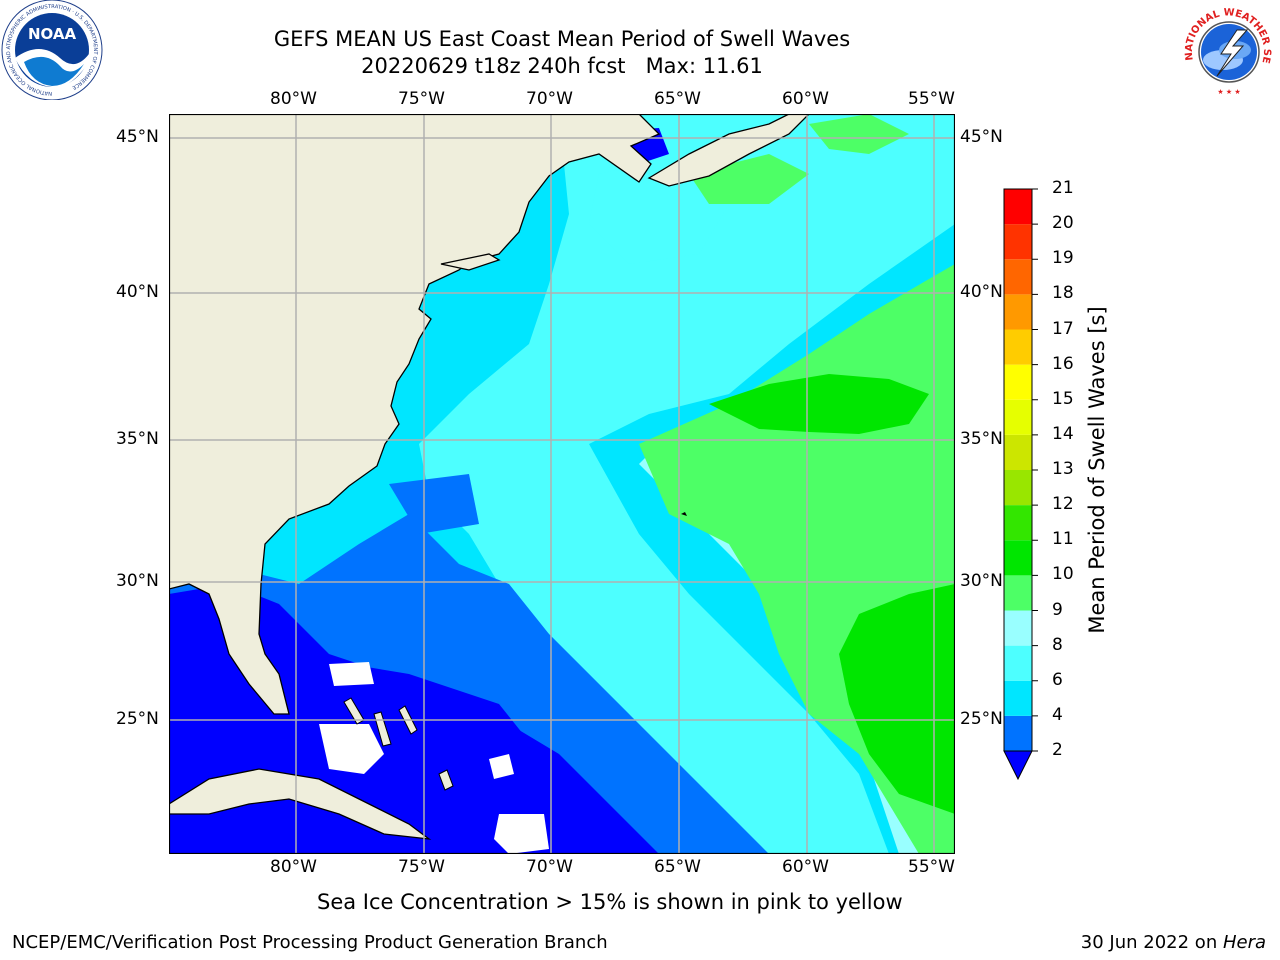 This screenshot has height=960, width=1280. Describe the element at coordinates (1057, 609) in the screenshot. I see `colorbar-tick-label: 9` at that location.